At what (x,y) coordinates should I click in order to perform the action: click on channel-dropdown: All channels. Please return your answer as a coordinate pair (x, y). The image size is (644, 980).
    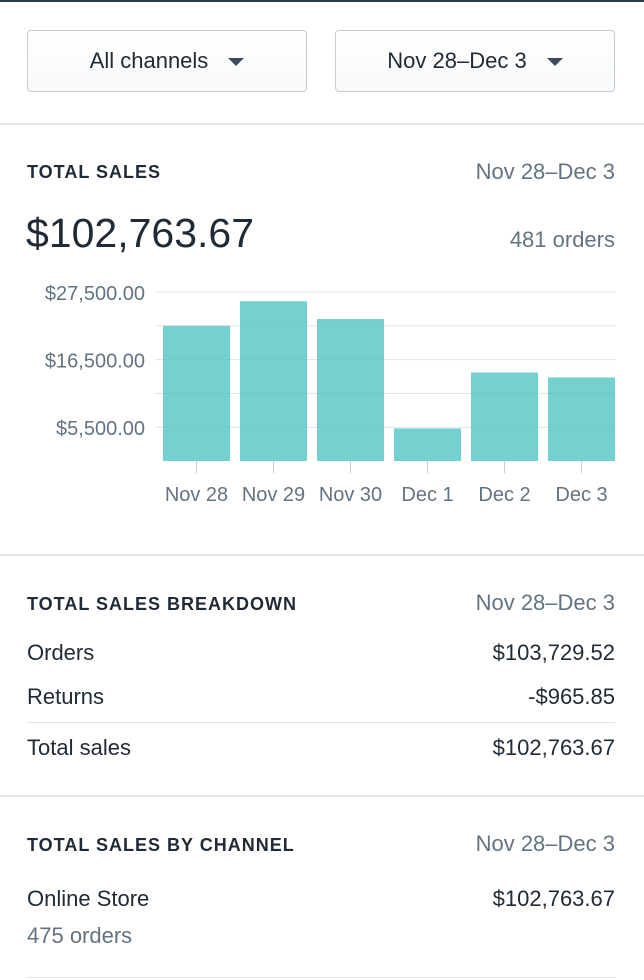
    Looking at the image, I should click on (167, 61).